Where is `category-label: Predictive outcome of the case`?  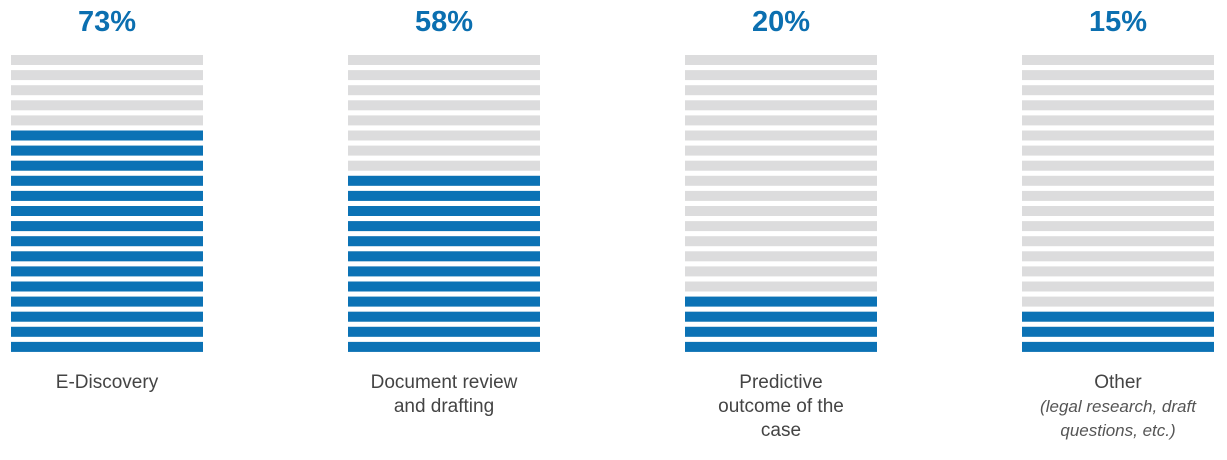
category-label: Predictive outcome of the case is located at coordinates (781, 406).